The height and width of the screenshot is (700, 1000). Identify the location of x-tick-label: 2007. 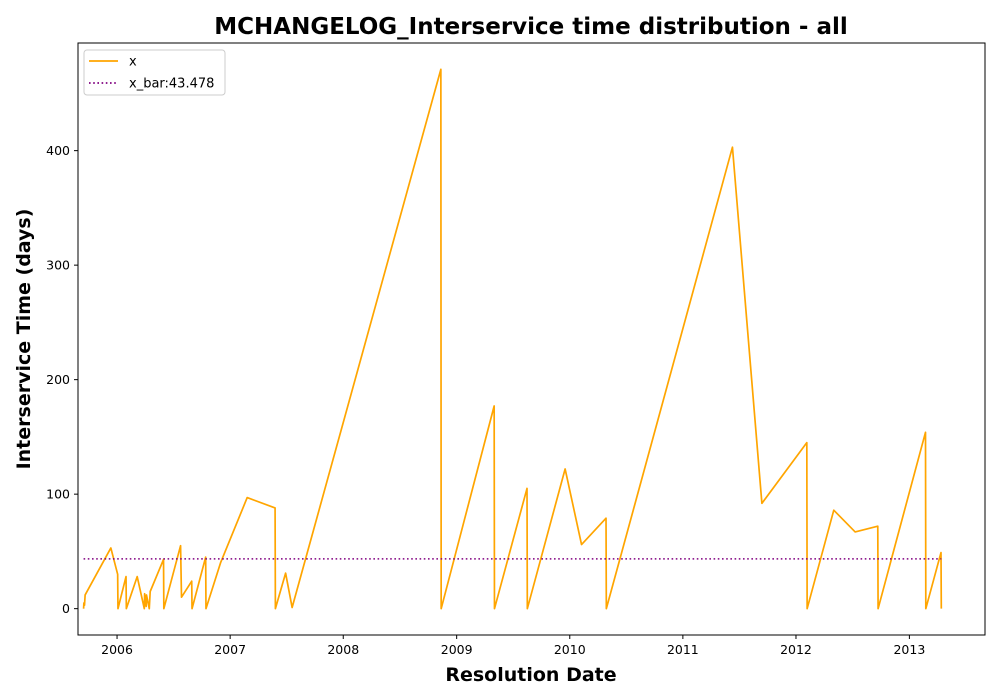
(230, 649).